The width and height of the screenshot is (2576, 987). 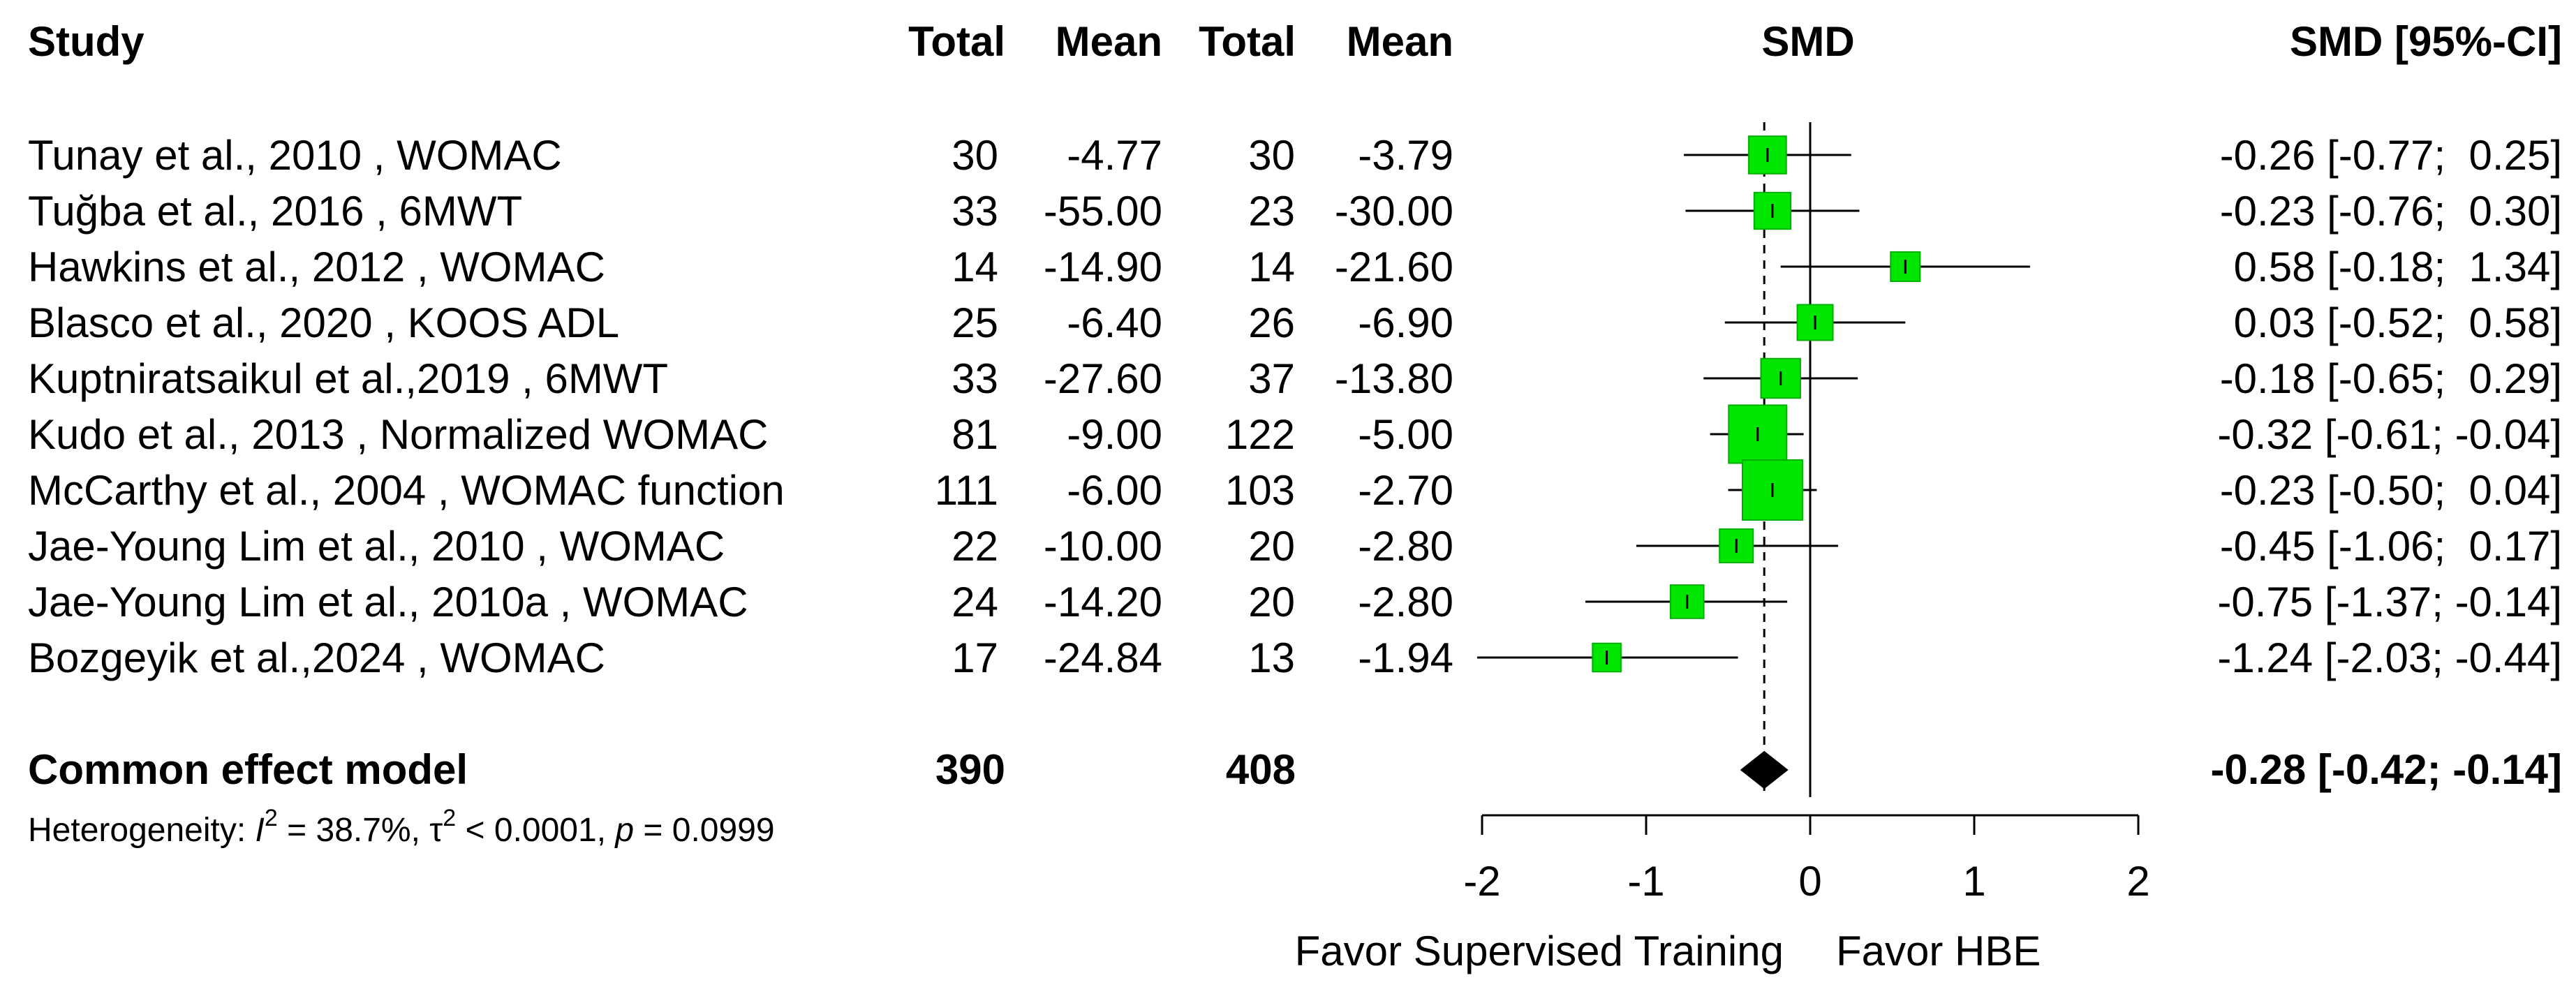 What do you see at coordinates (1261, 769) in the screenshot?
I see `summary-ctl-total: 408` at bounding box center [1261, 769].